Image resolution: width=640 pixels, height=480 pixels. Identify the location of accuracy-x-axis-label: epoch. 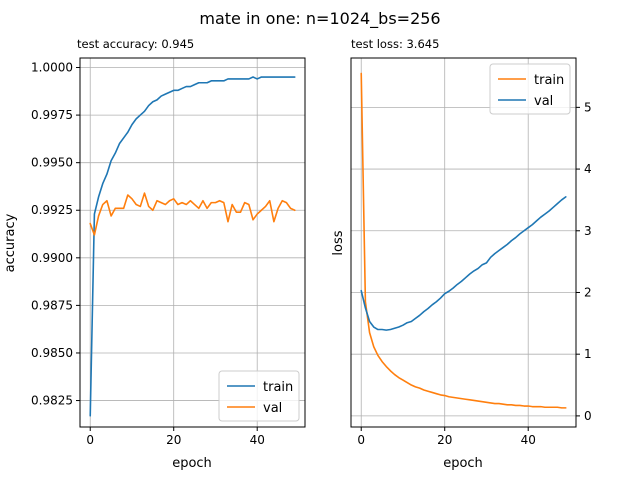
(192, 463).